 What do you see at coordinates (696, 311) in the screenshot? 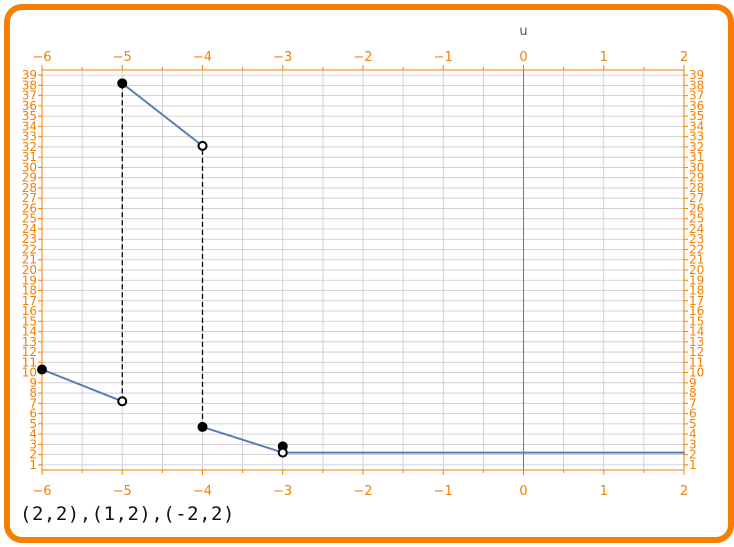
I see `y-tick-label-right: 16` at bounding box center [696, 311].